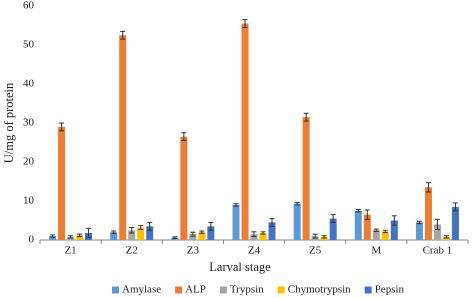 The image size is (474, 298). Describe the element at coordinates (29, 201) in the screenshot. I see `y-tick-label: 10` at that location.